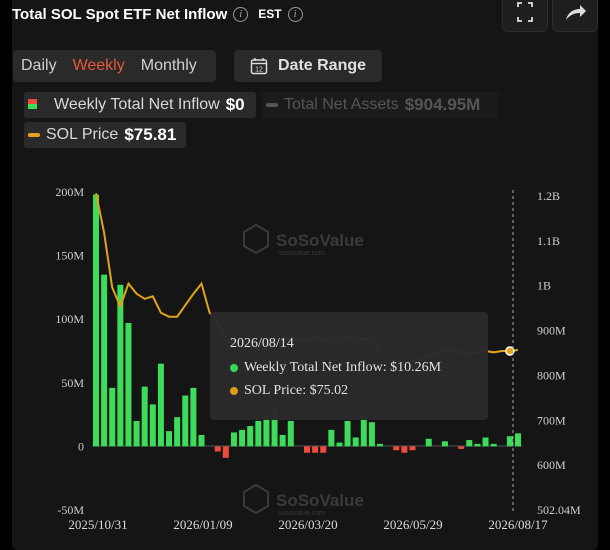 The width and height of the screenshot is (610, 550). Describe the element at coordinates (551, 420) in the screenshot. I see `right-tick-label: 700M` at that location.